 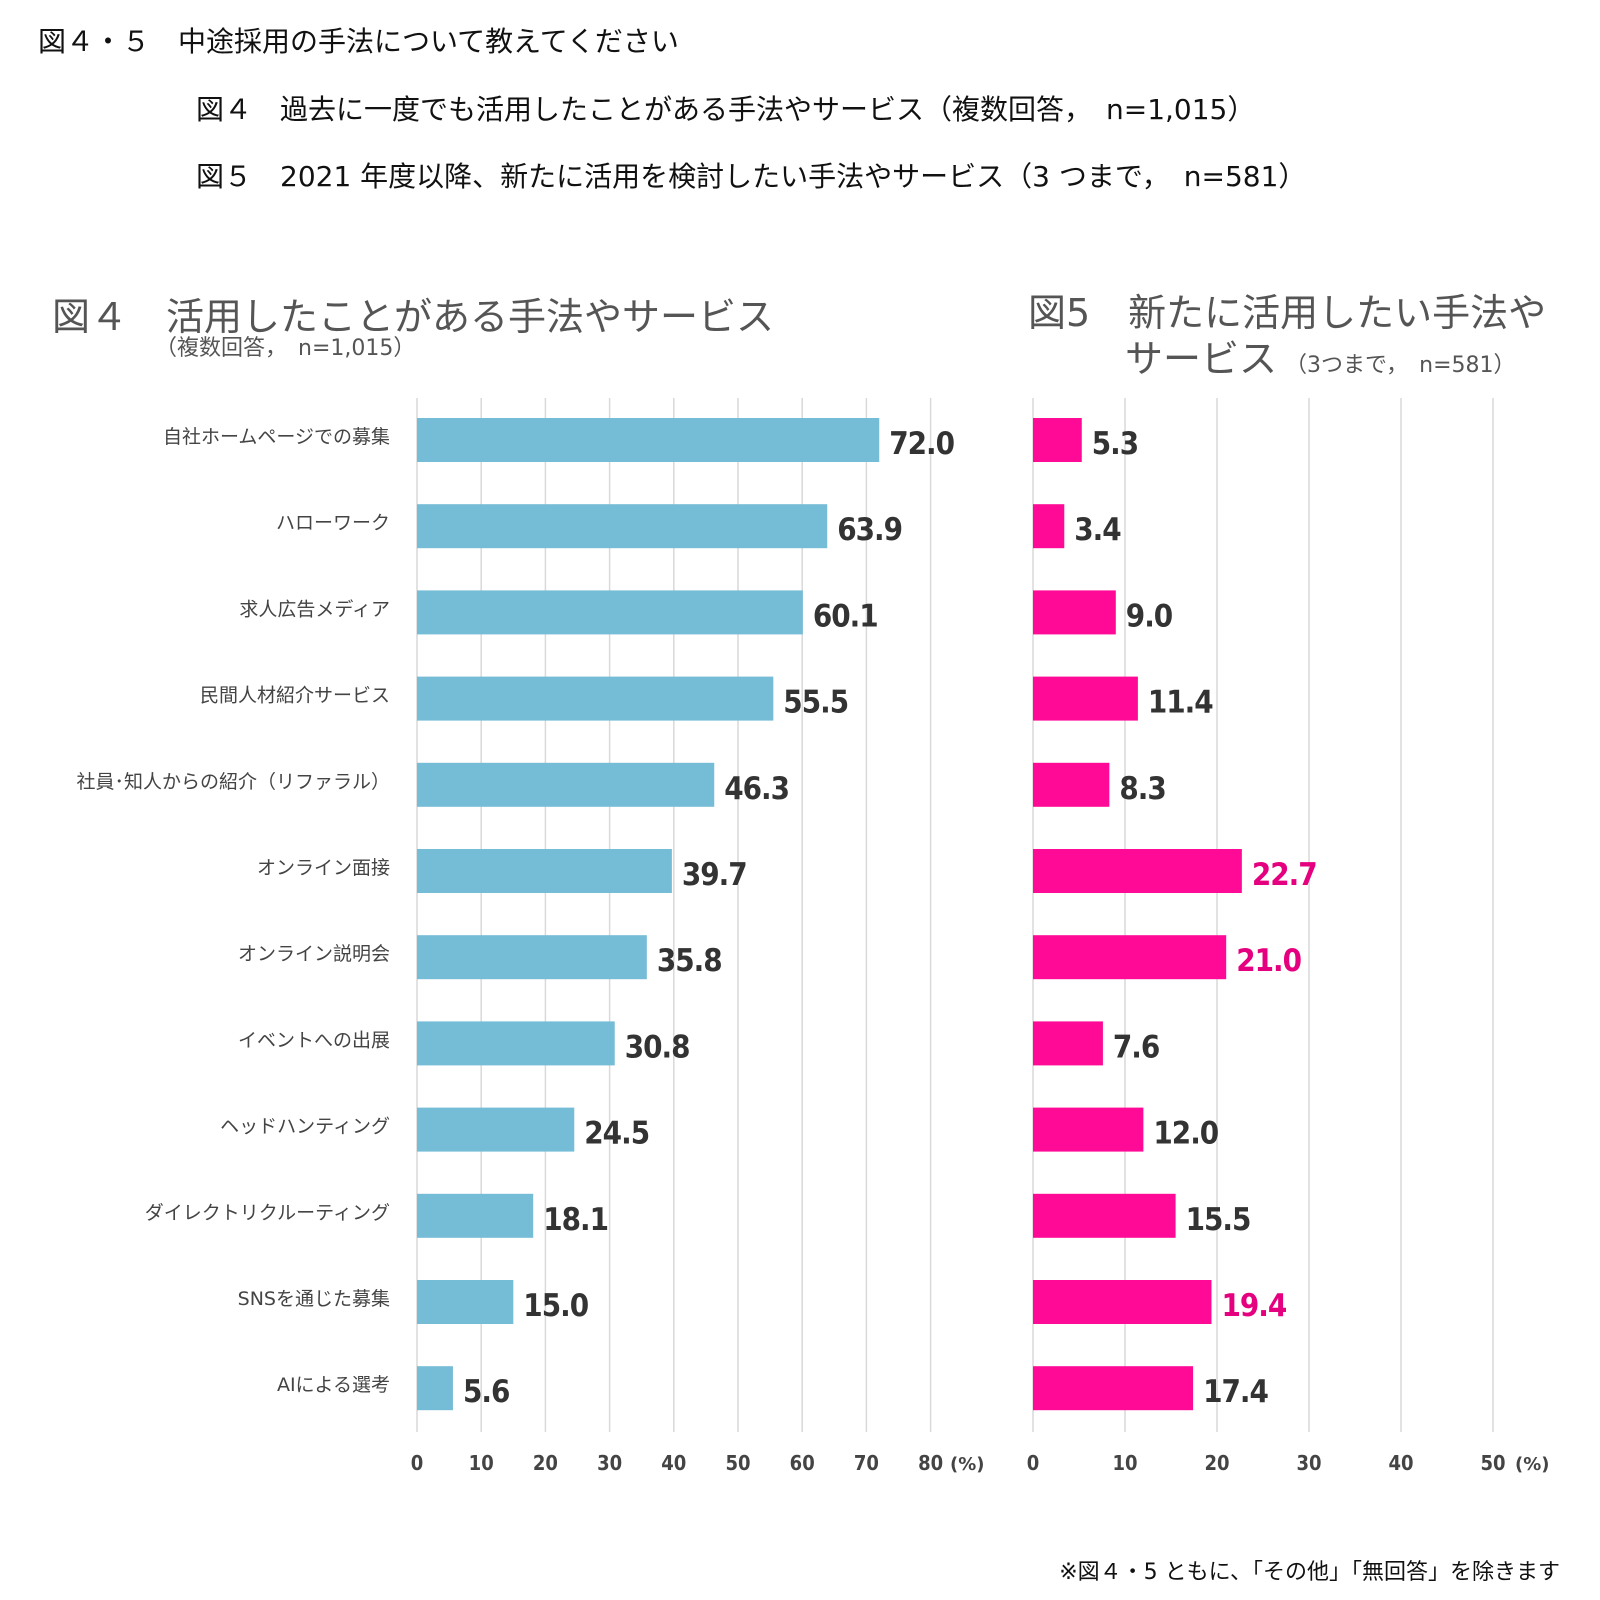 What do you see at coordinates (967, 1464) in the screenshot?
I see `chart-4-unit-label: (%)` at bounding box center [967, 1464].